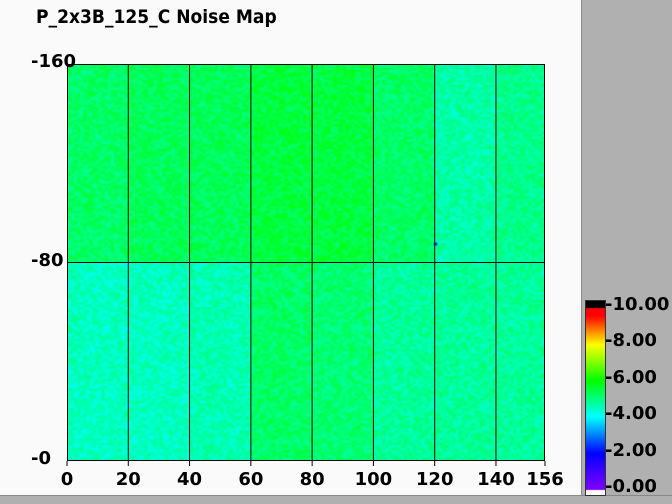 This screenshot has width=672, height=504. What do you see at coordinates (190, 479) in the screenshot?
I see `x-tick-label: 40` at bounding box center [190, 479].